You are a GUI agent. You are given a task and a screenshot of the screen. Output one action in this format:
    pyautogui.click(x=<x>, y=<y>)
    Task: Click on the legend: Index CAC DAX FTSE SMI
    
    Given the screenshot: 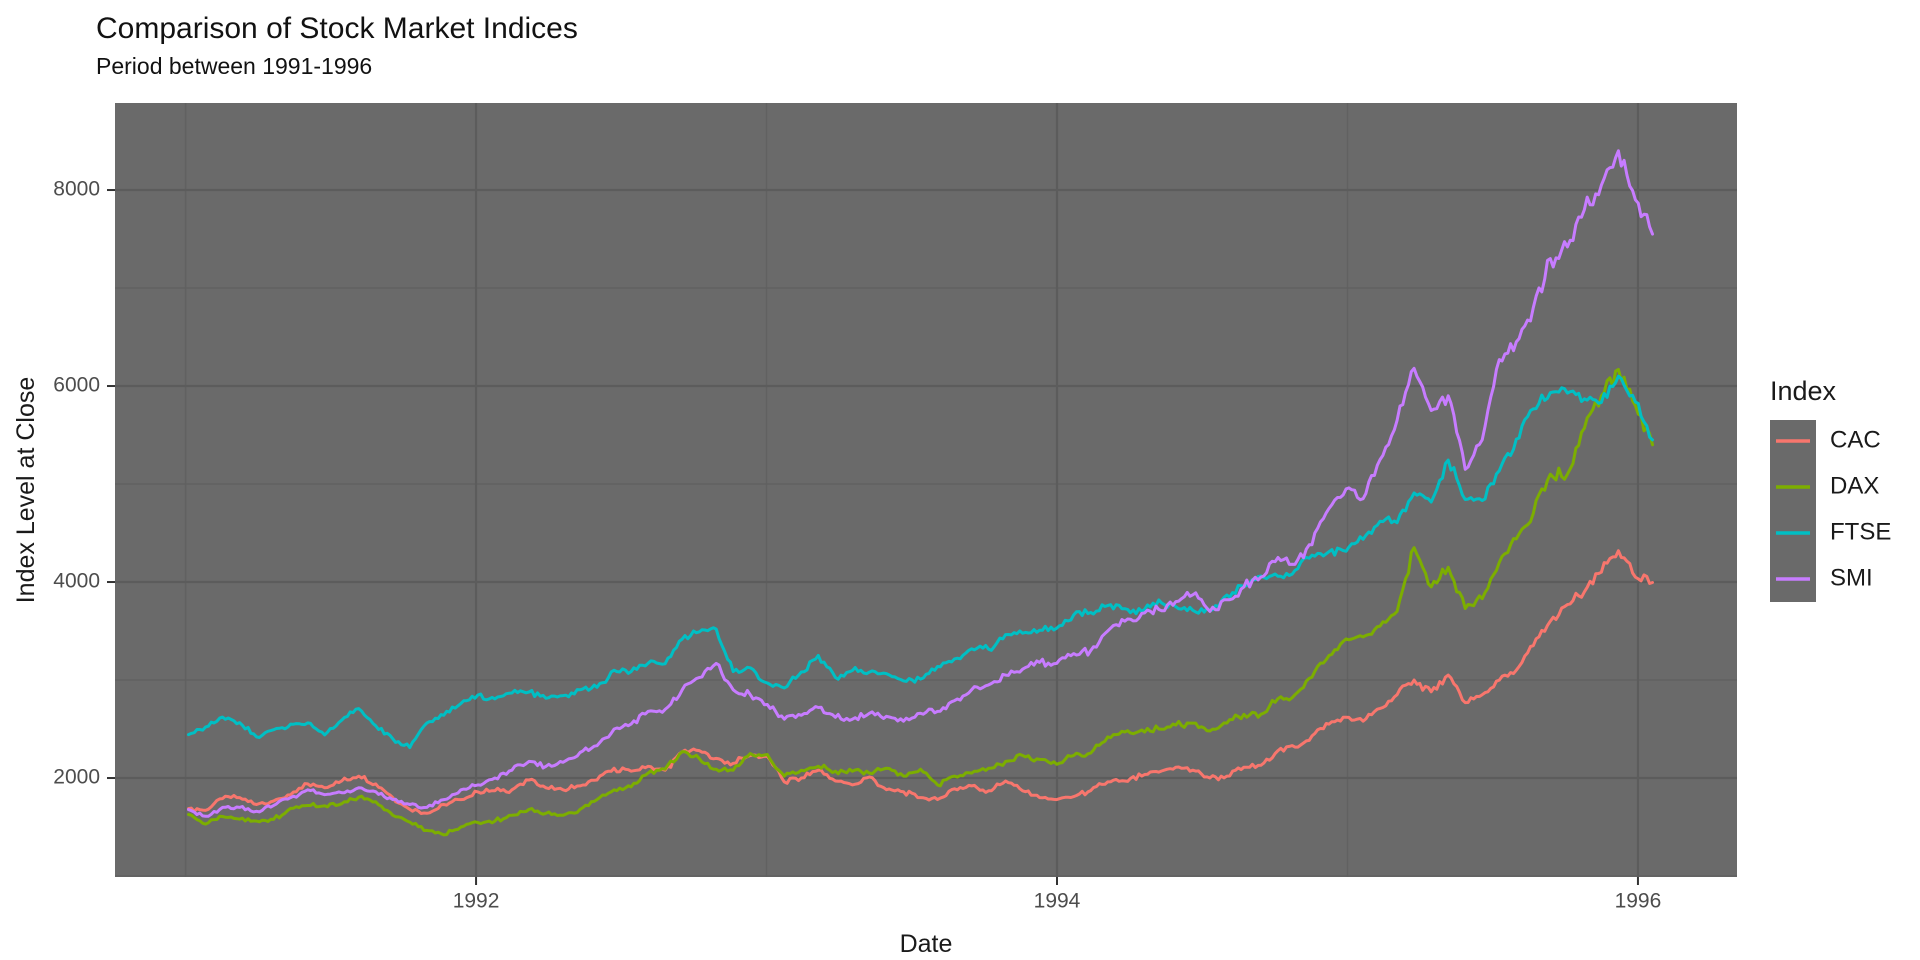 What is the action you would take?
    pyautogui.click(x=1830, y=489)
    